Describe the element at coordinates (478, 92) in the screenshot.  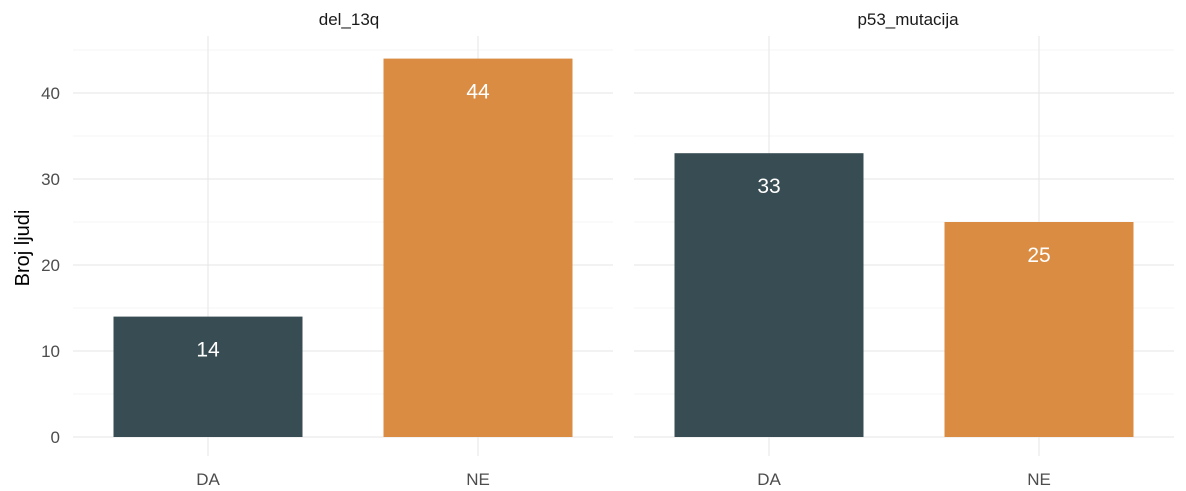
I see `bar-value-label: 44` at that location.